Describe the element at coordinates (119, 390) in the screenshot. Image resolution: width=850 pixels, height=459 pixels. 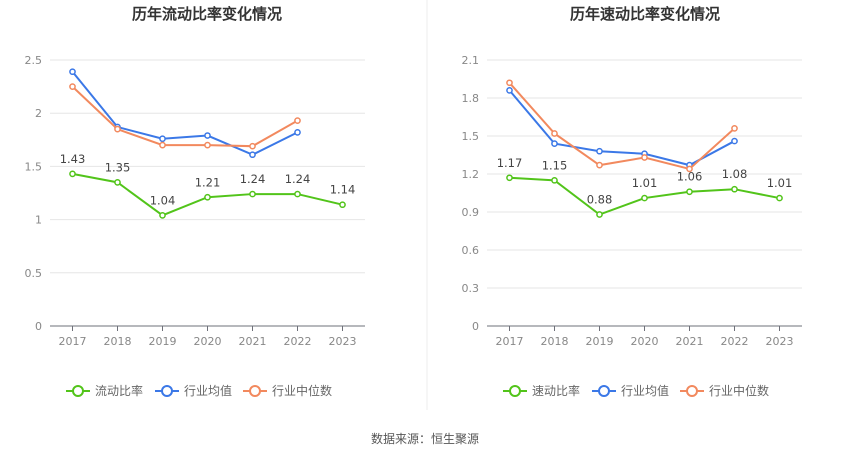
I see `legend-label: 流动比率` at that location.